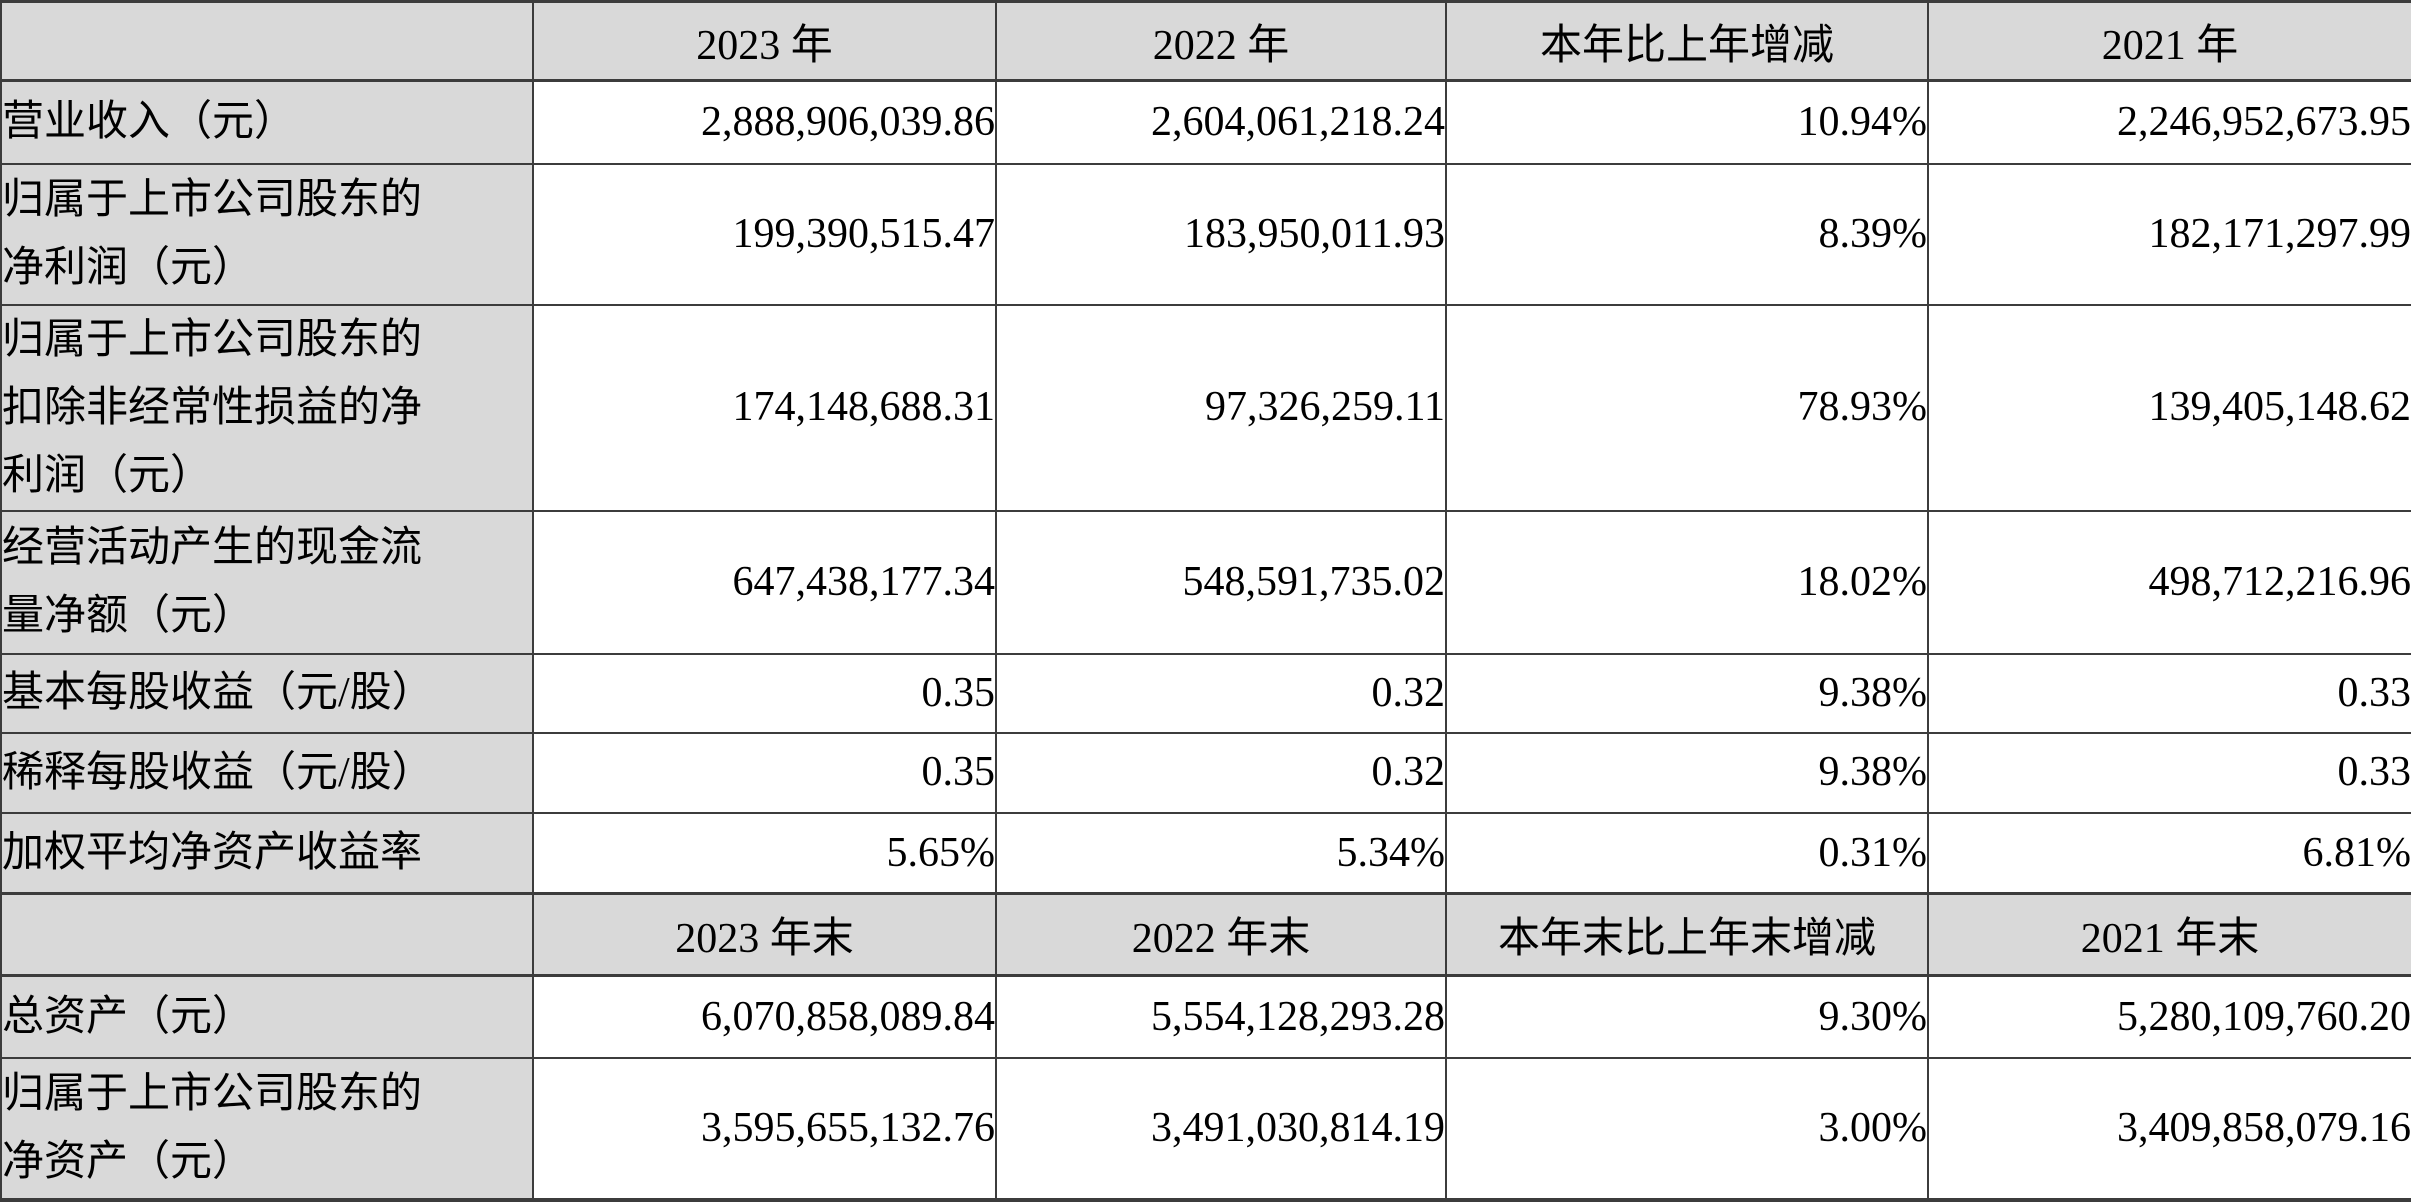 This screenshot has width=2411, height=1202. What do you see at coordinates (2169, 407) in the screenshot?
I see `cell-value: 139,405,148.62` at bounding box center [2169, 407].